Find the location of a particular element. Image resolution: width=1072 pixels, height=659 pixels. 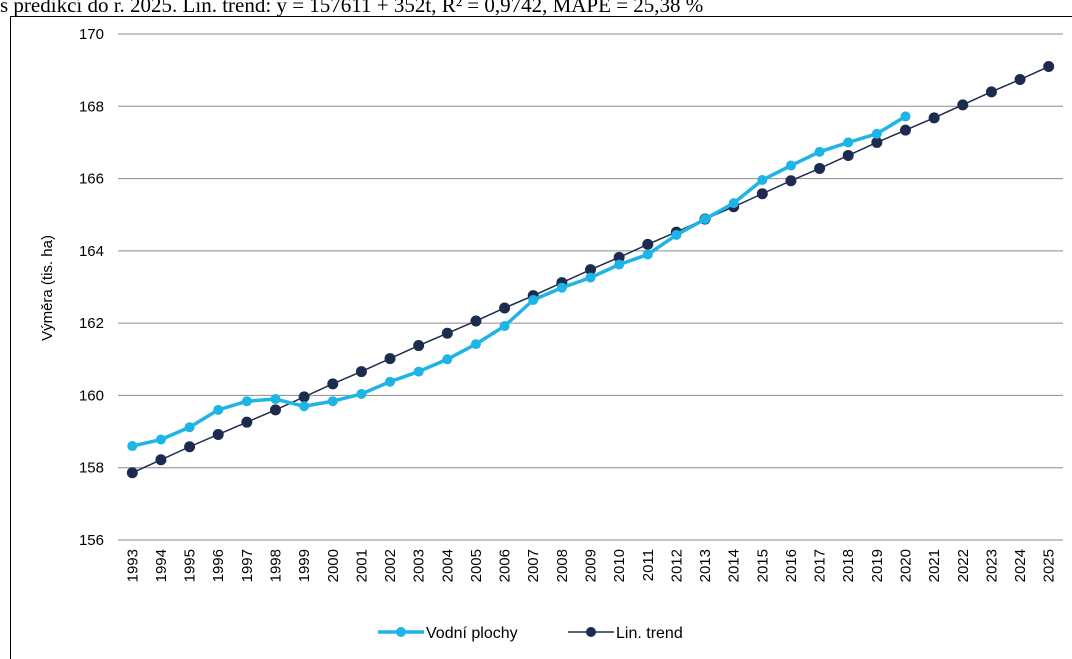

y-axis-label: Výměra (tis. ha) is located at coordinates (47, 288).